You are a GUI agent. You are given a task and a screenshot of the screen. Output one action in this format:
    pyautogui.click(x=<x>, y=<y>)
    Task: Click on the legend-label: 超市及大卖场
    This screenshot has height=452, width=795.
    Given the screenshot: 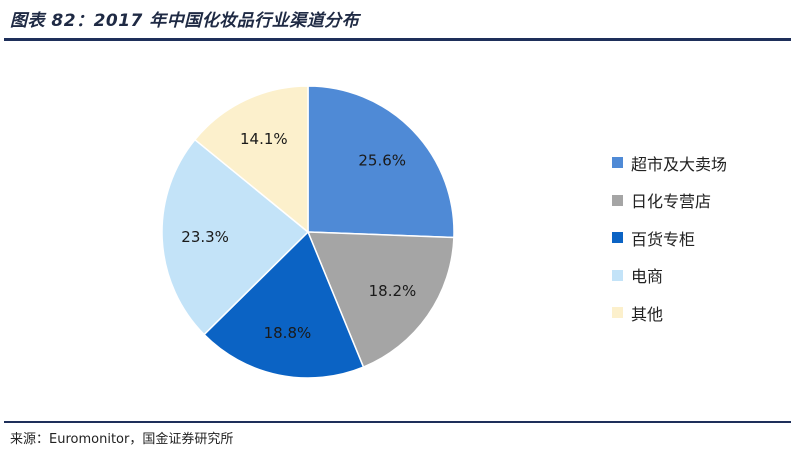 What is the action you would take?
    pyautogui.click(x=679, y=164)
    